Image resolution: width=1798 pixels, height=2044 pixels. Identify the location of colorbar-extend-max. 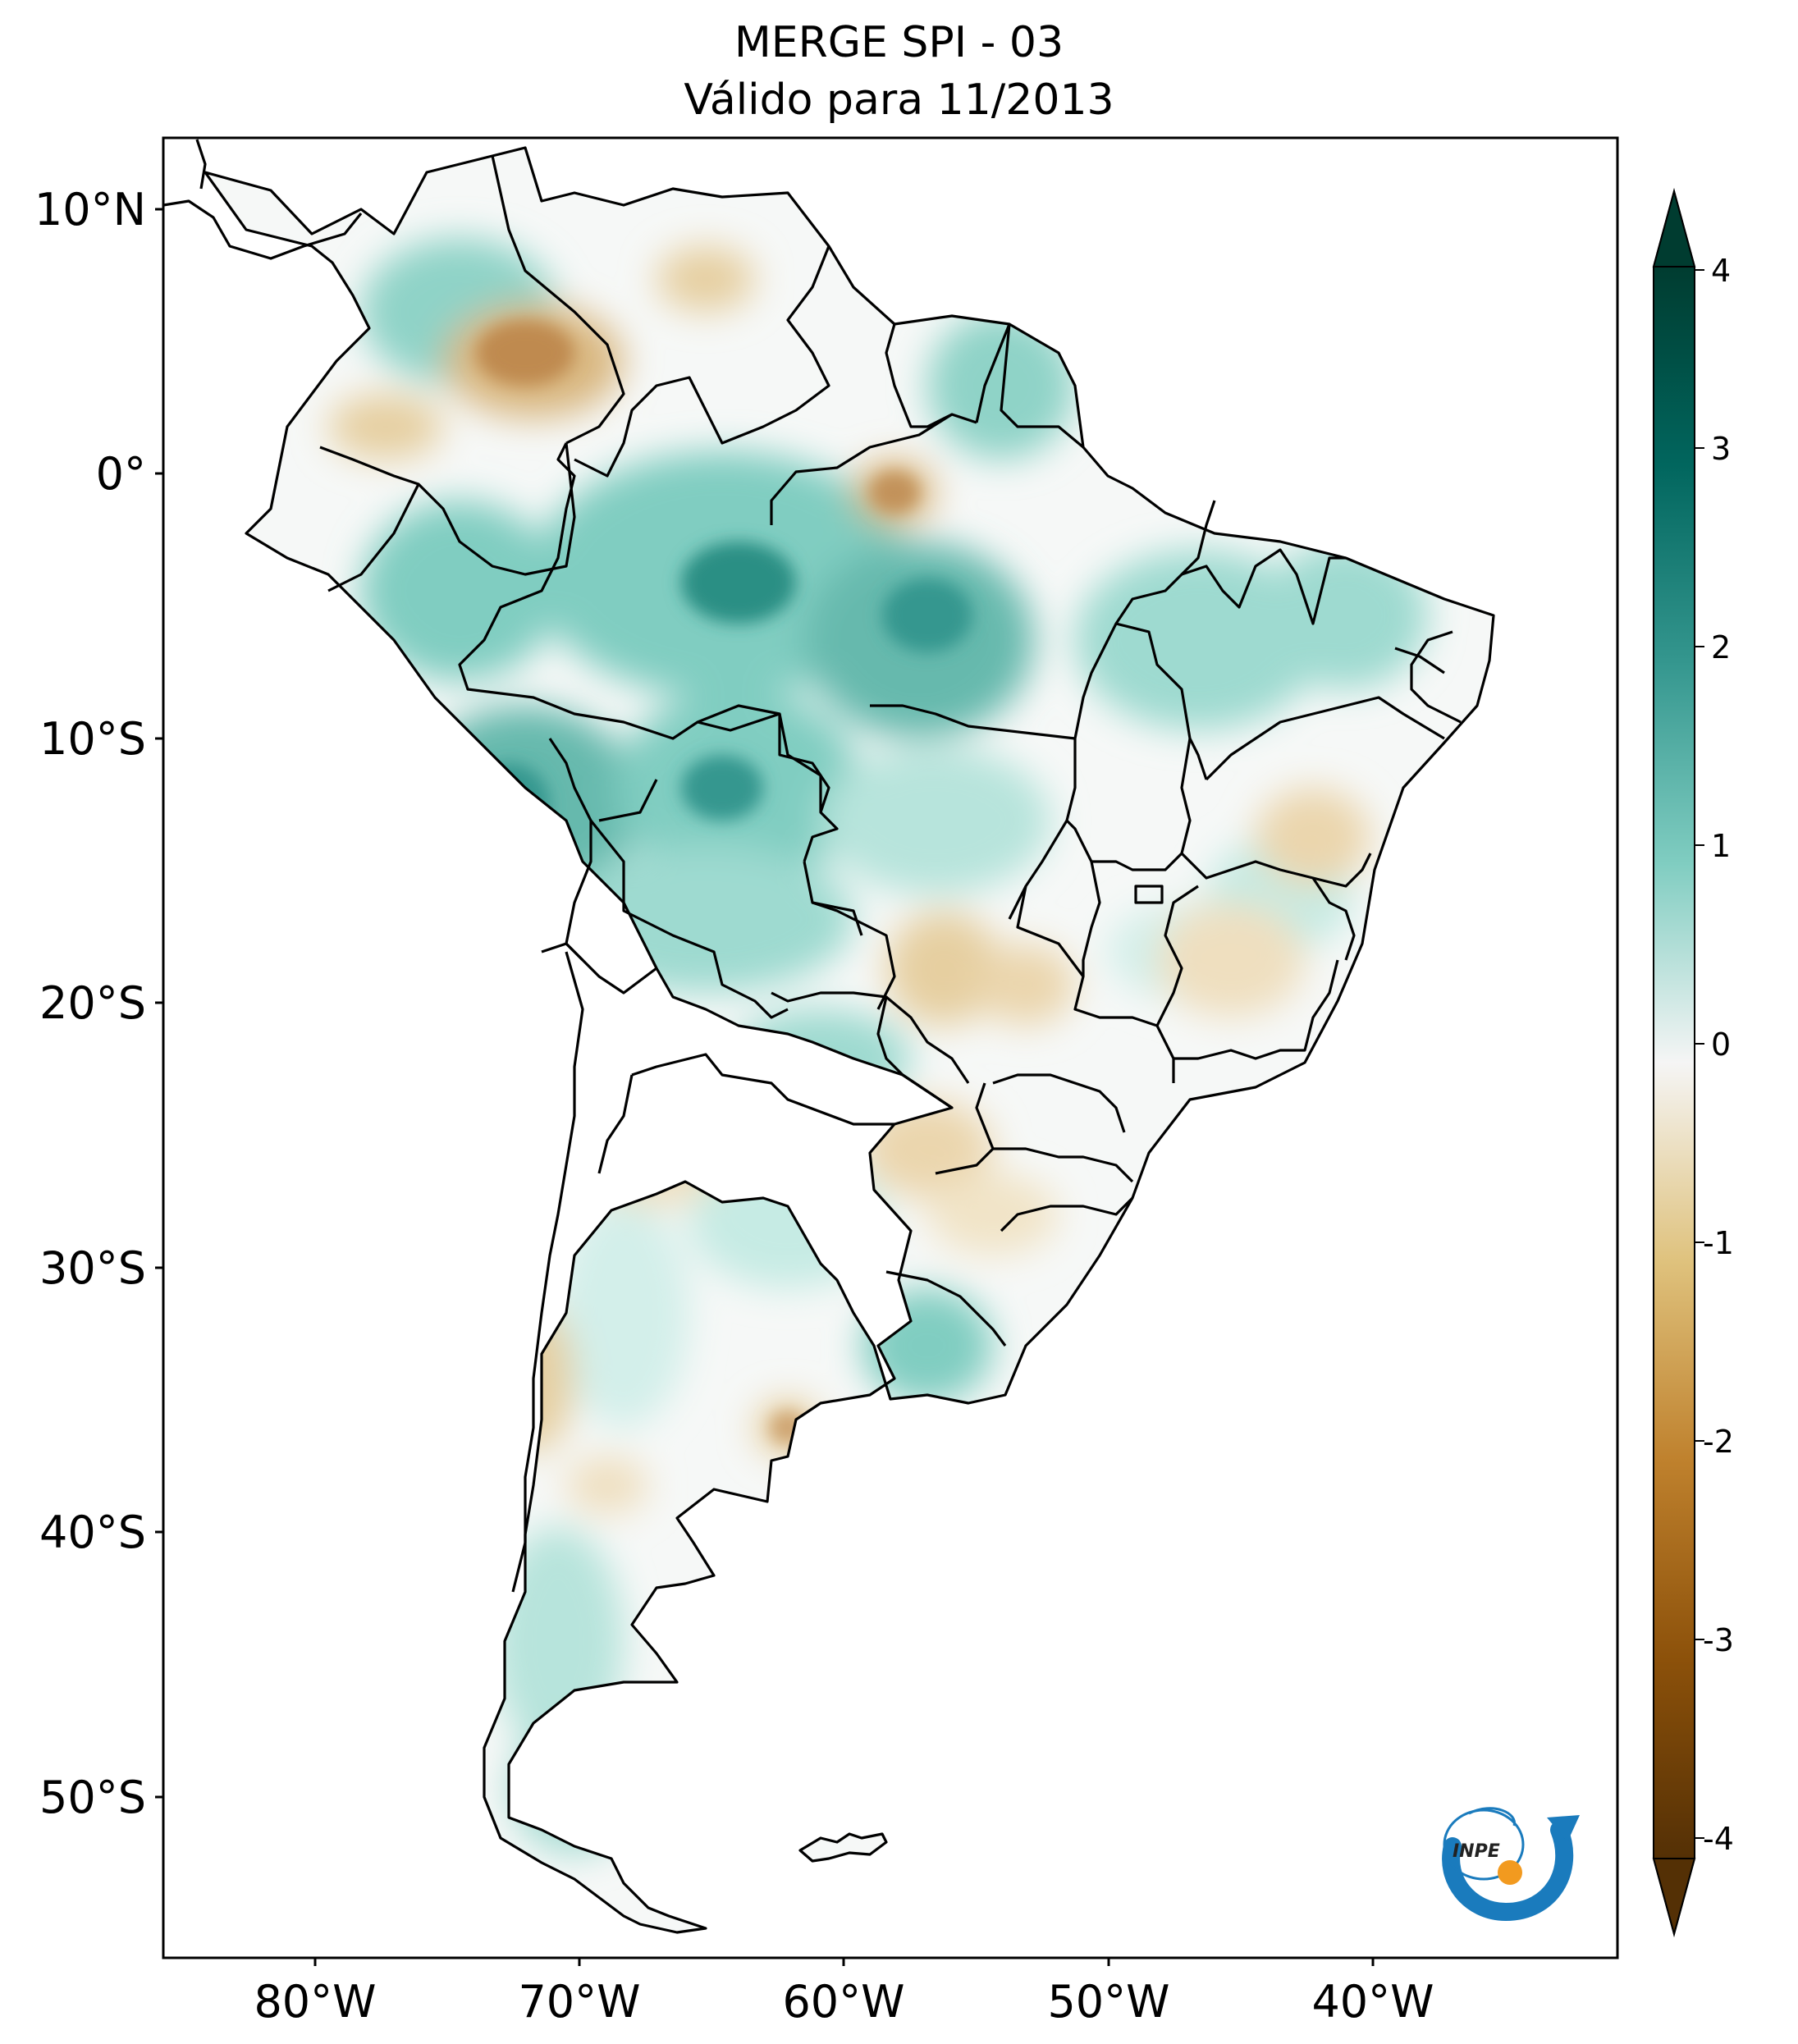
(1674, 228).